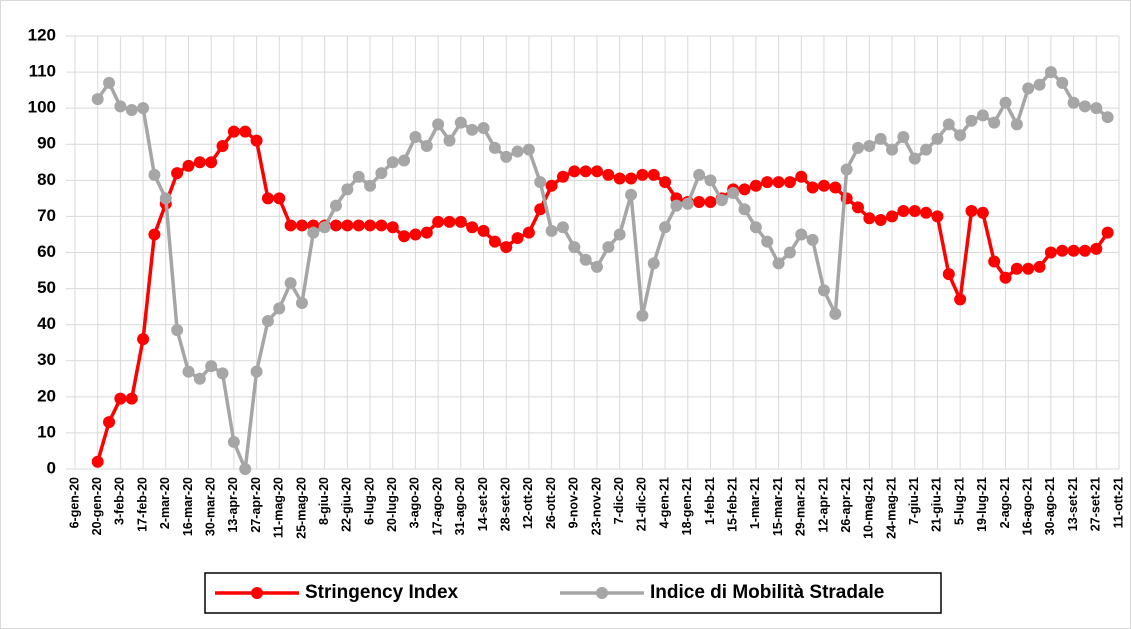  Describe the element at coordinates (823, 505) in the screenshot. I see `x-tick-label: 12-apr-21` at that location.